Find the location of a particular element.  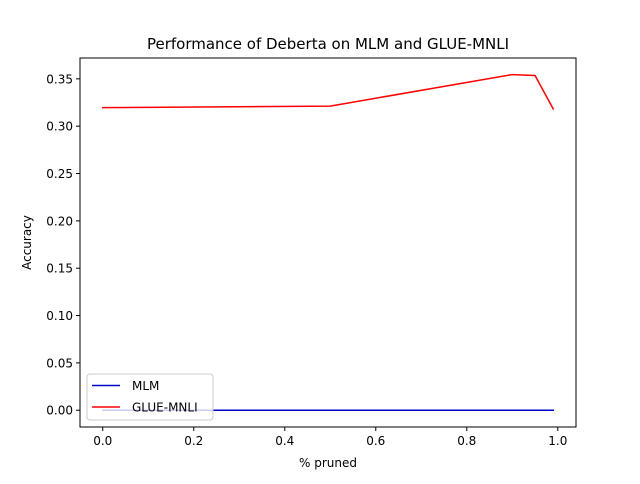

x-tick-label: 0.2 is located at coordinates (193, 441).